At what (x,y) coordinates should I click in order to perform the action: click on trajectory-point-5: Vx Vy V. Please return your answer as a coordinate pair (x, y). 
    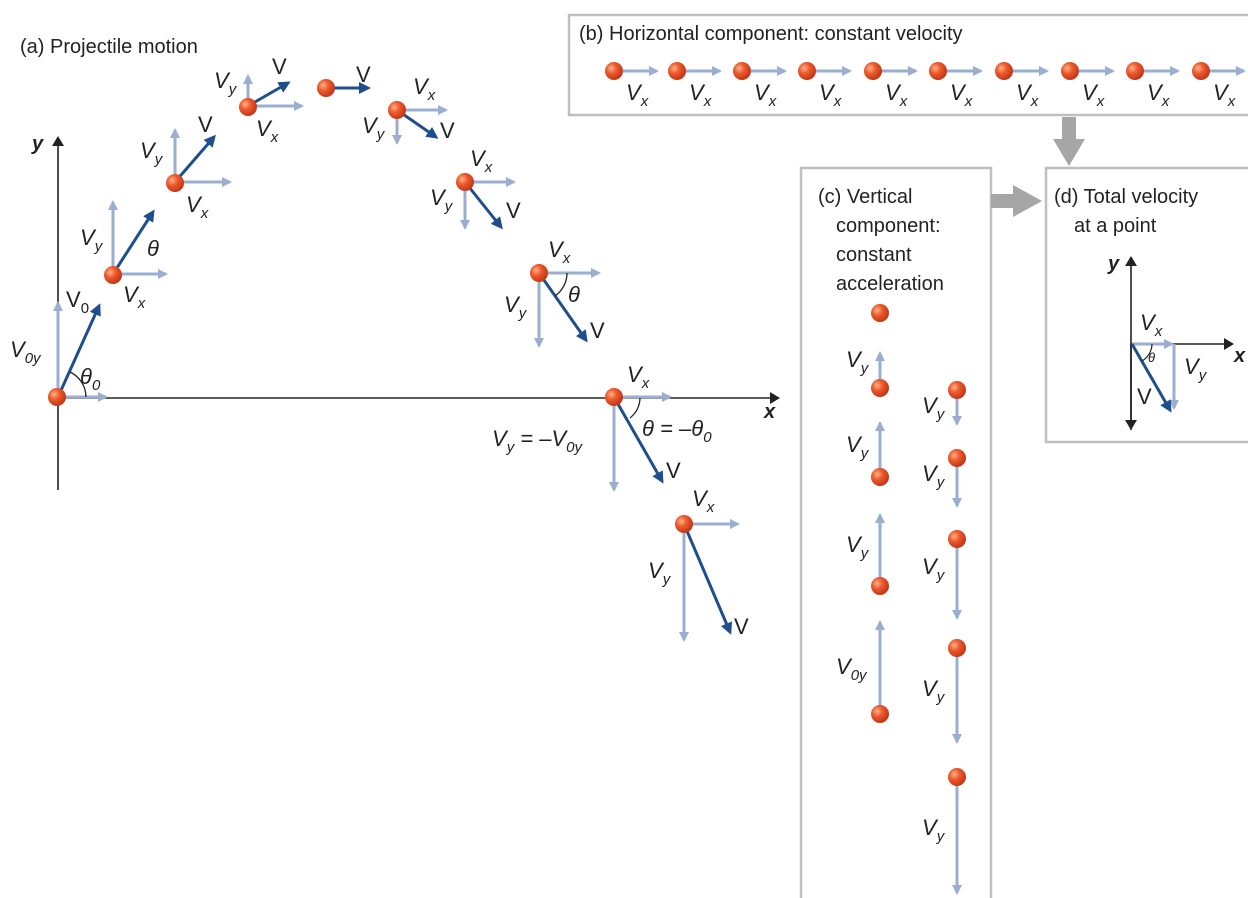
    Looking at the image, I should click on (408, 109).